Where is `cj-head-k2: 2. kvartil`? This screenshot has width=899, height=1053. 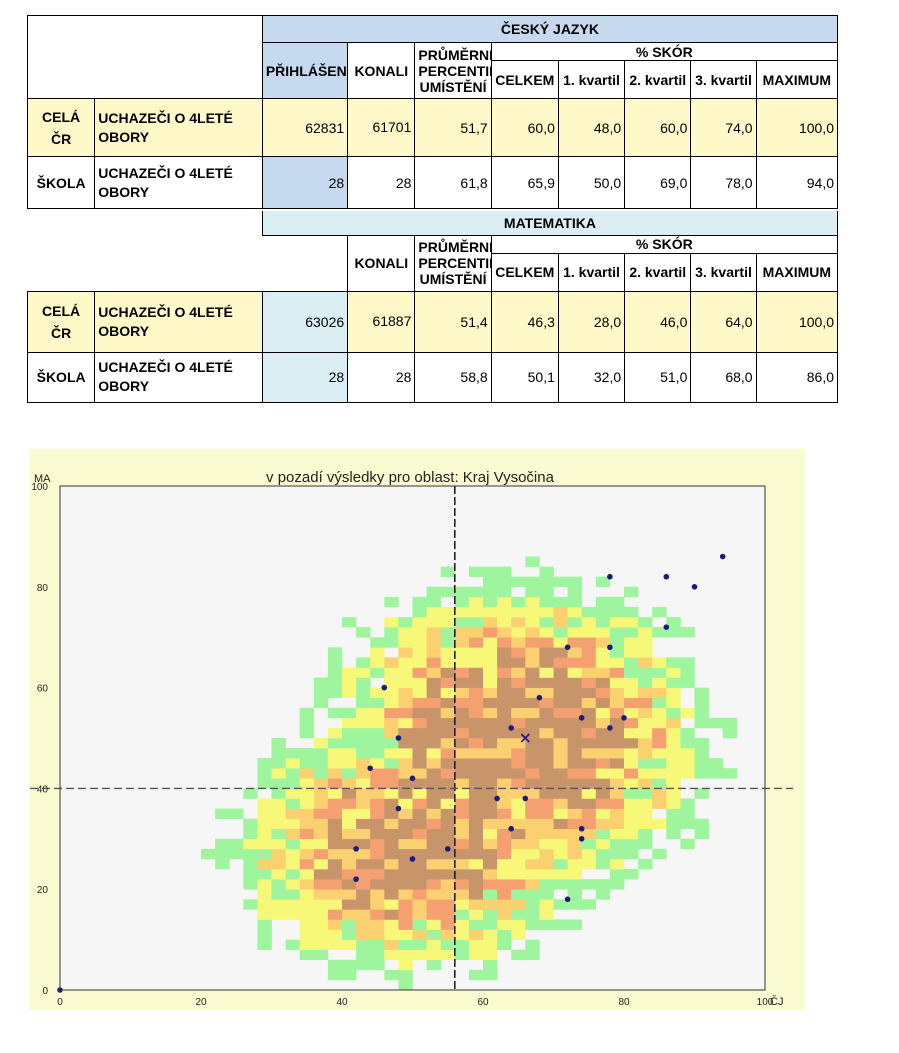 cj-head-k2: 2. kvartil is located at coordinates (658, 79).